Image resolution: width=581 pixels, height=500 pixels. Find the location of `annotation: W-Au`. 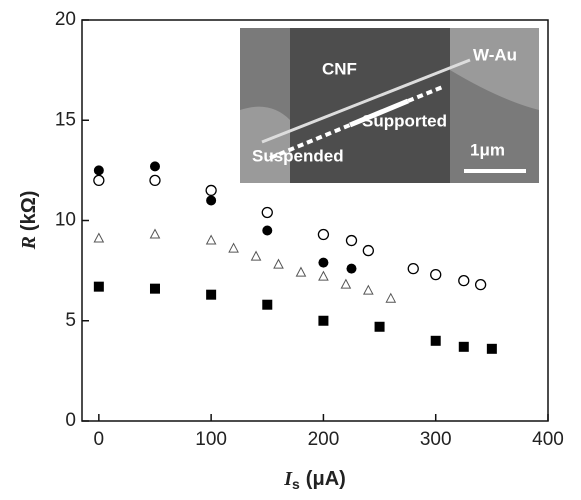

annotation: W-Au is located at coordinates (495, 54).